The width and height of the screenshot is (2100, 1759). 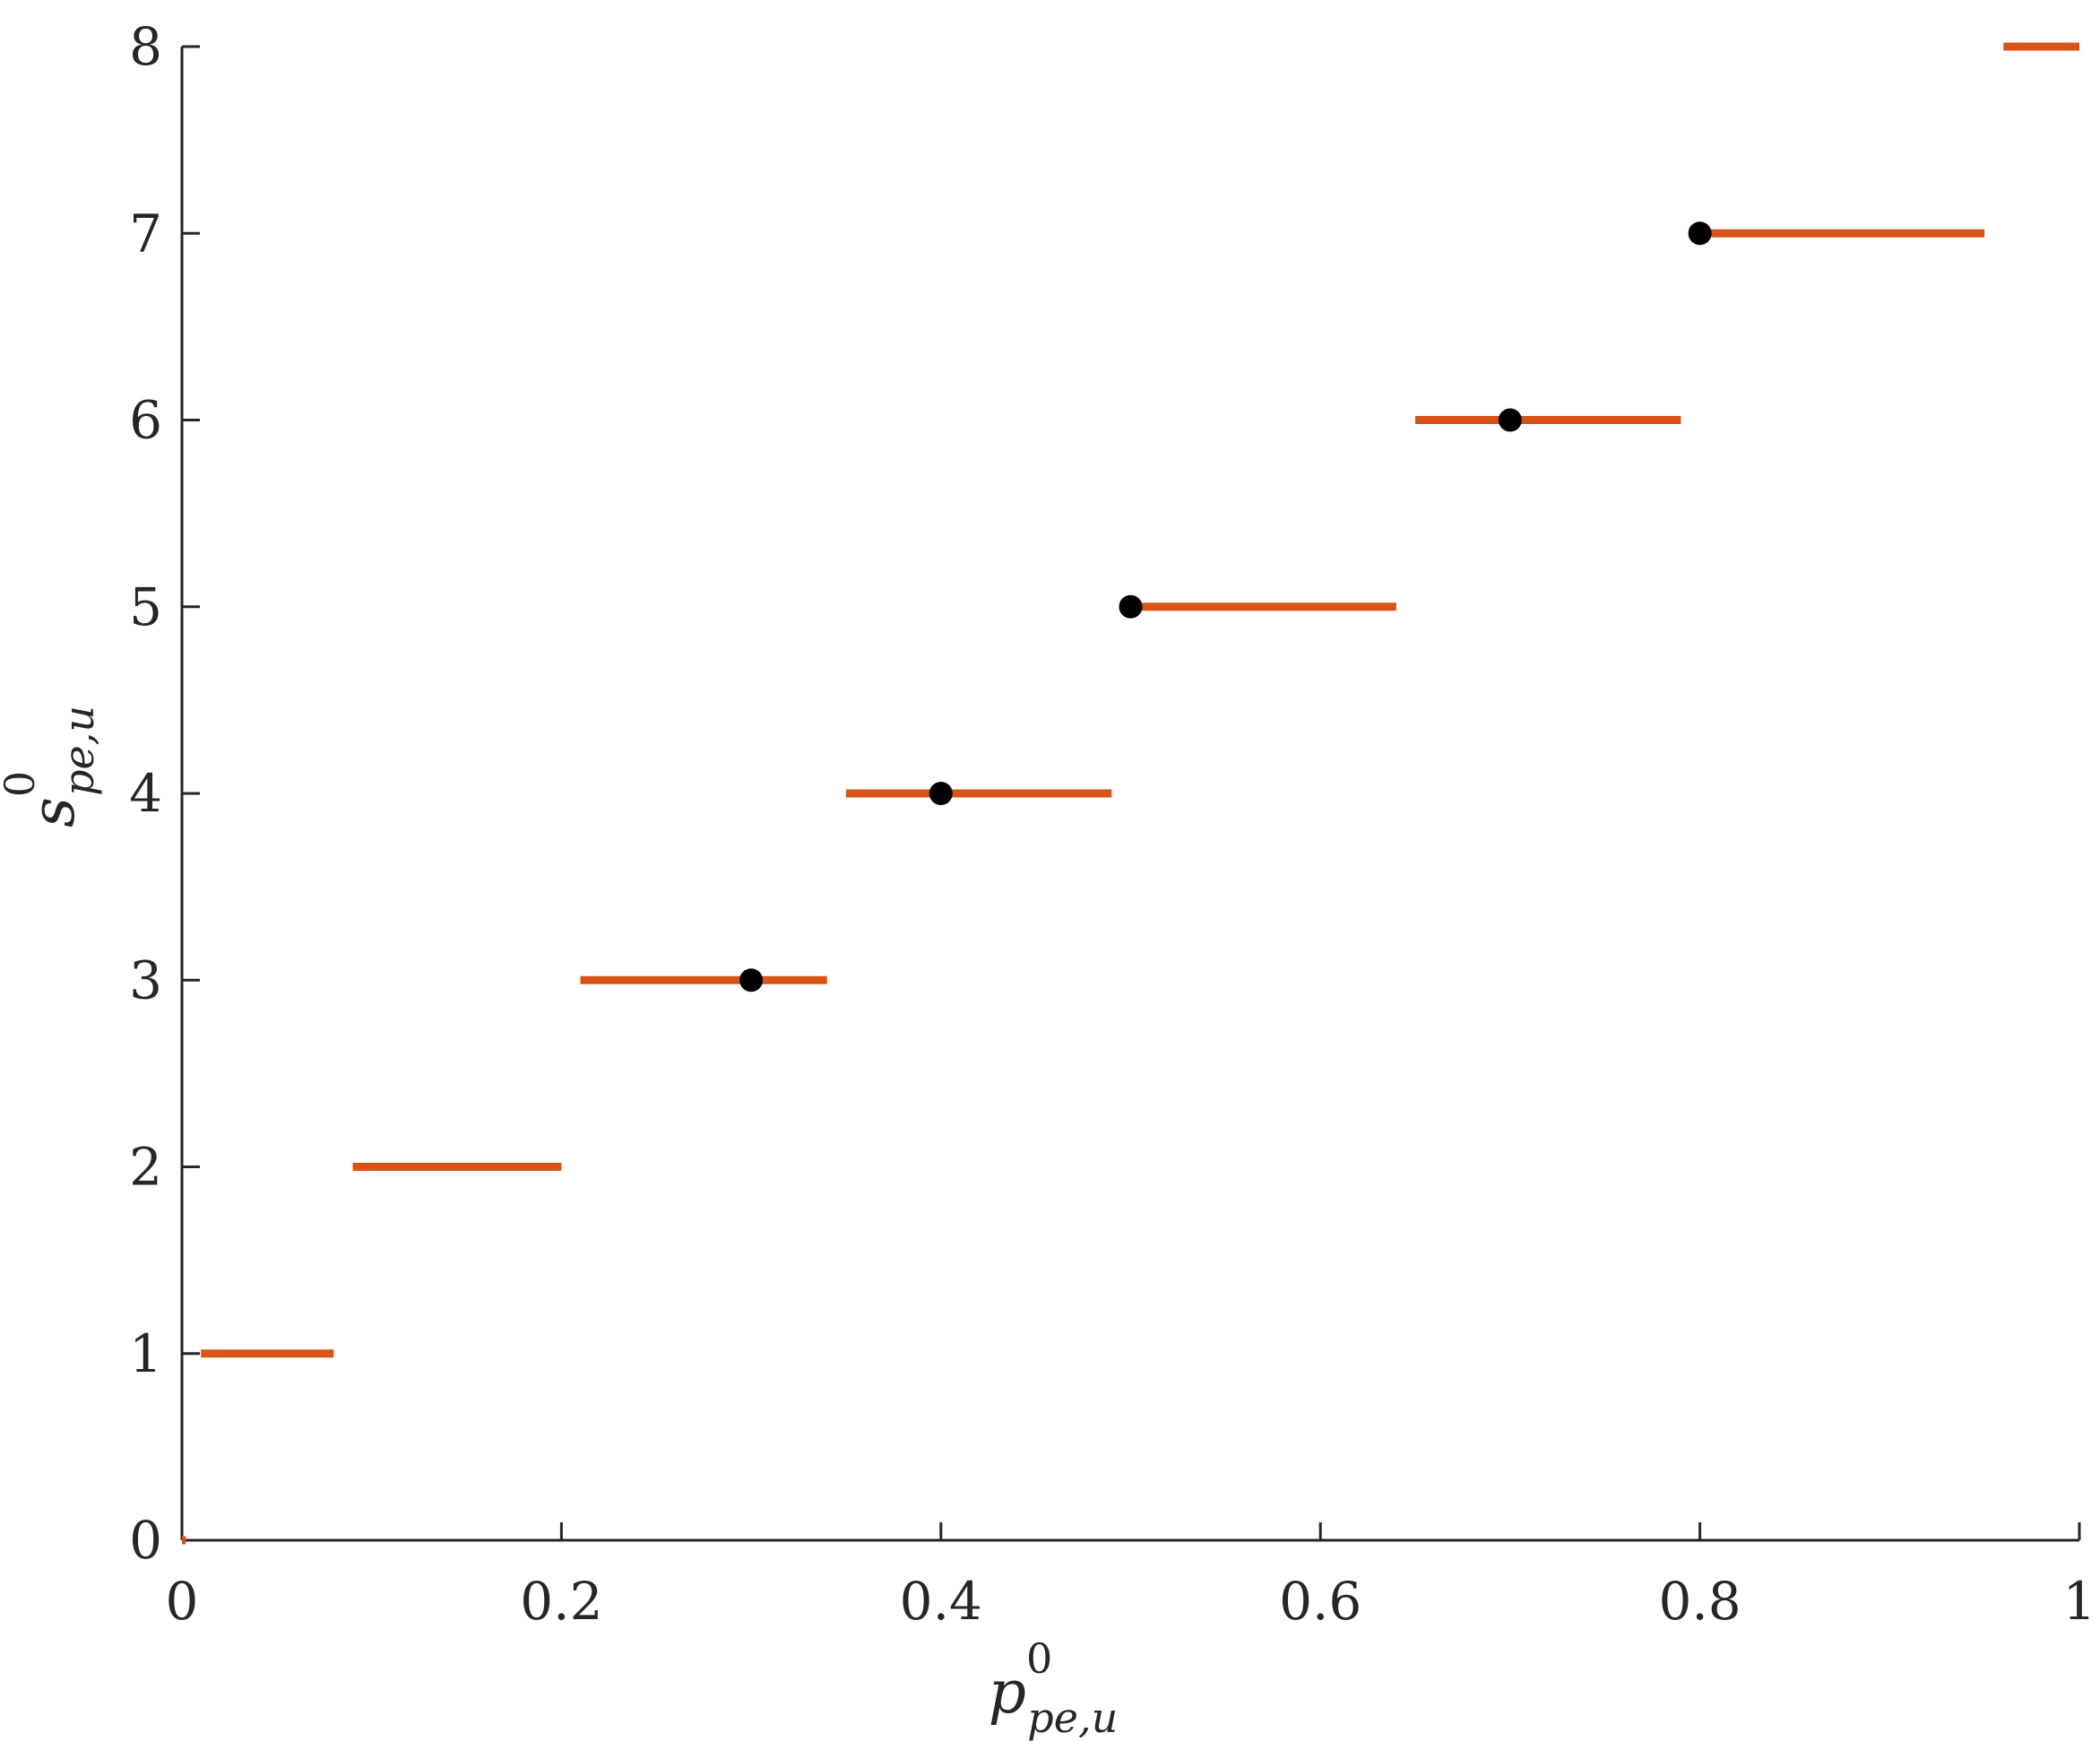 What do you see at coordinates (941, 1602) in the screenshot?
I see `x-tick-label: 0.4` at bounding box center [941, 1602].